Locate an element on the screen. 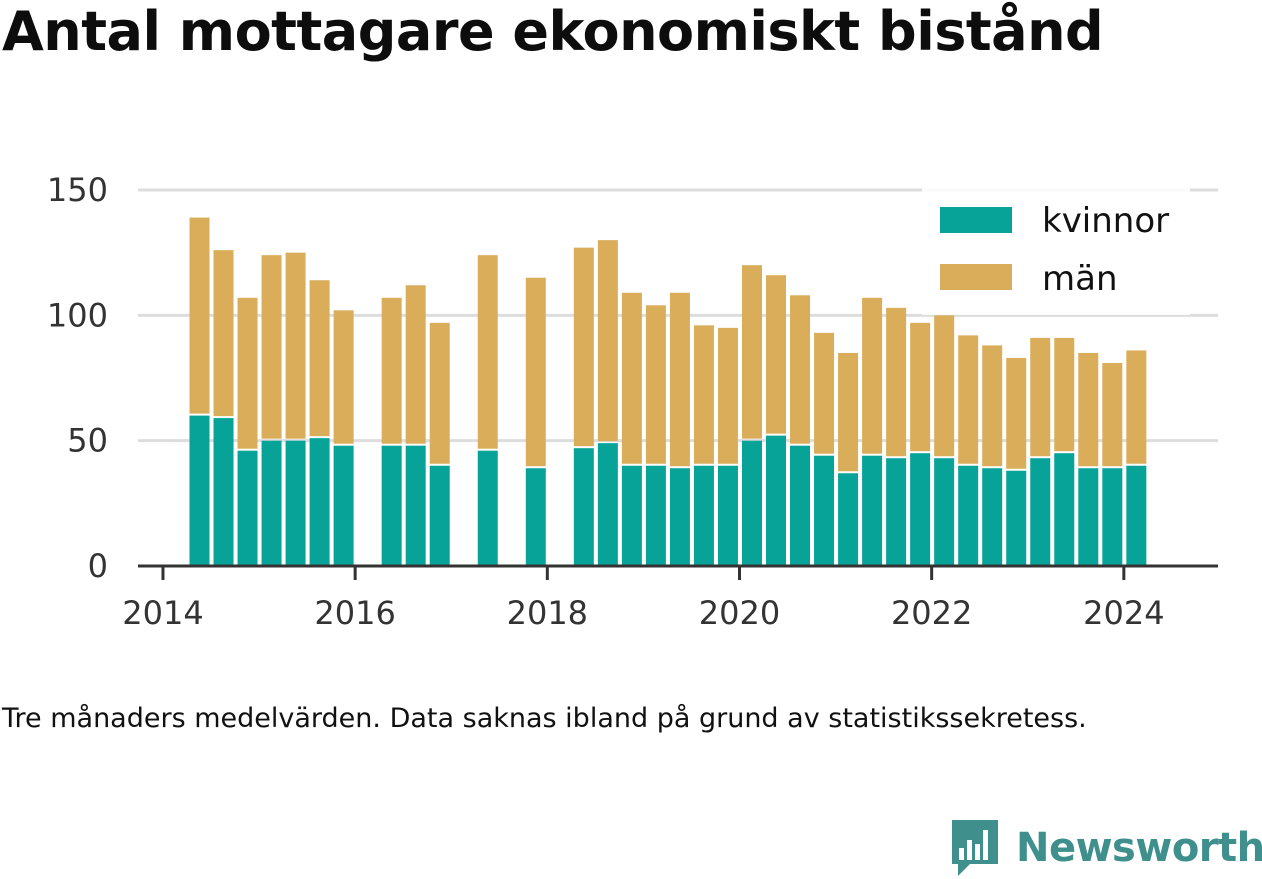  x-axis: 2014 2016 2018 2020 2022 2024 is located at coordinates (670, 598).